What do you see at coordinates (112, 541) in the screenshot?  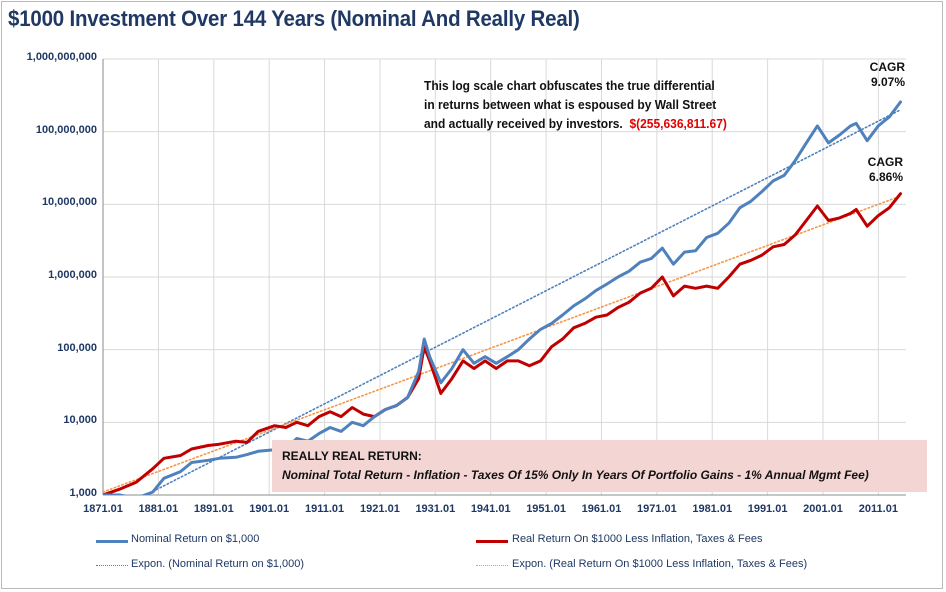 I see `legend-swatch-nominal` at bounding box center [112, 541].